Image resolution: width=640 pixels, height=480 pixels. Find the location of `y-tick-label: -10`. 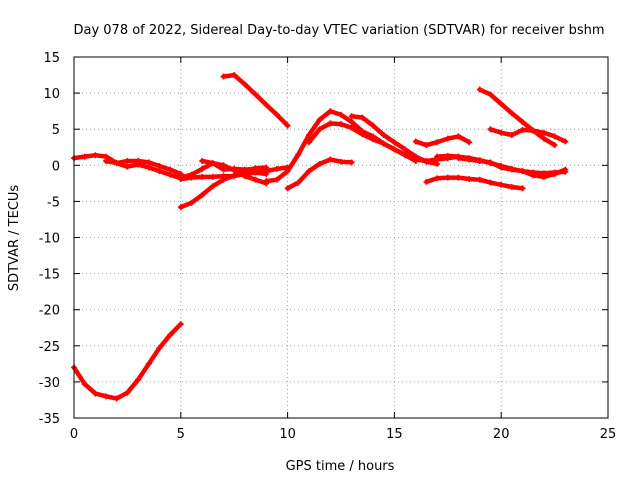

y-tick-label: -10 is located at coordinates (49, 239).